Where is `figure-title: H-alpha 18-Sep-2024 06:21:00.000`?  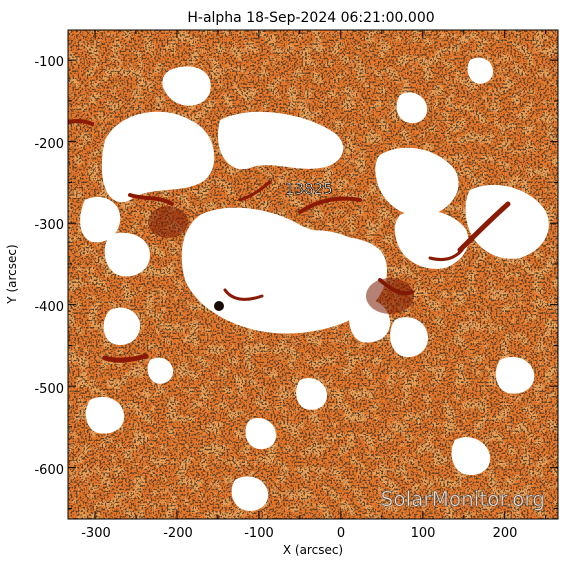
figure-title: H-alpha 18-Sep-2024 06:21:00.000 is located at coordinates (310, 18).